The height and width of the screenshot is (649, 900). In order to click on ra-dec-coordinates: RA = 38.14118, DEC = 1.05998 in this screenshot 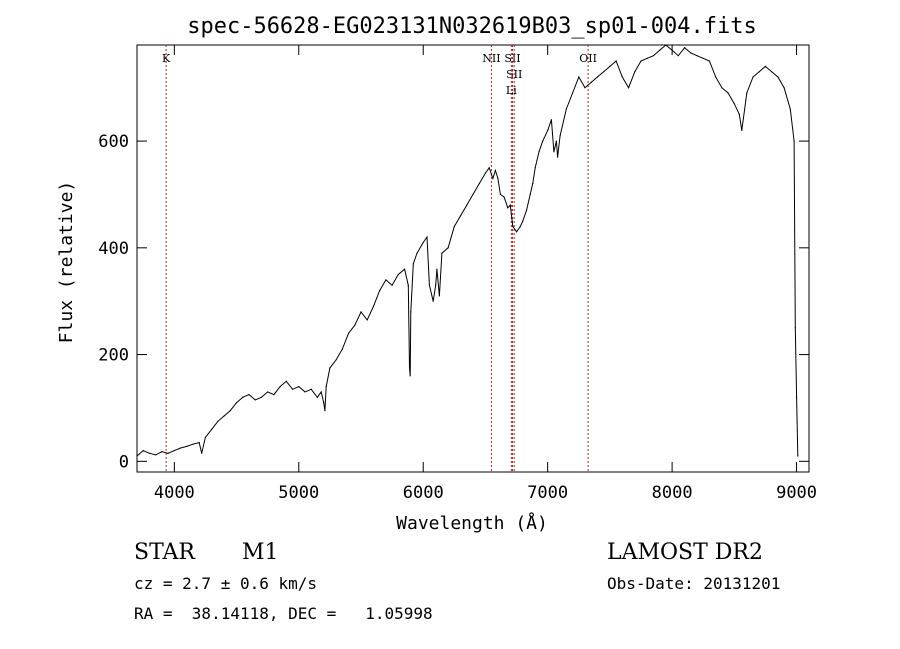, I will do `click(283, 613)`.